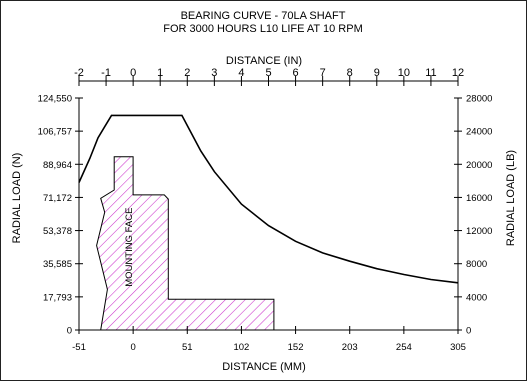 This screenshot has width=527, height=381. I want to click on top-tick-label: 7, so click(323, 73).